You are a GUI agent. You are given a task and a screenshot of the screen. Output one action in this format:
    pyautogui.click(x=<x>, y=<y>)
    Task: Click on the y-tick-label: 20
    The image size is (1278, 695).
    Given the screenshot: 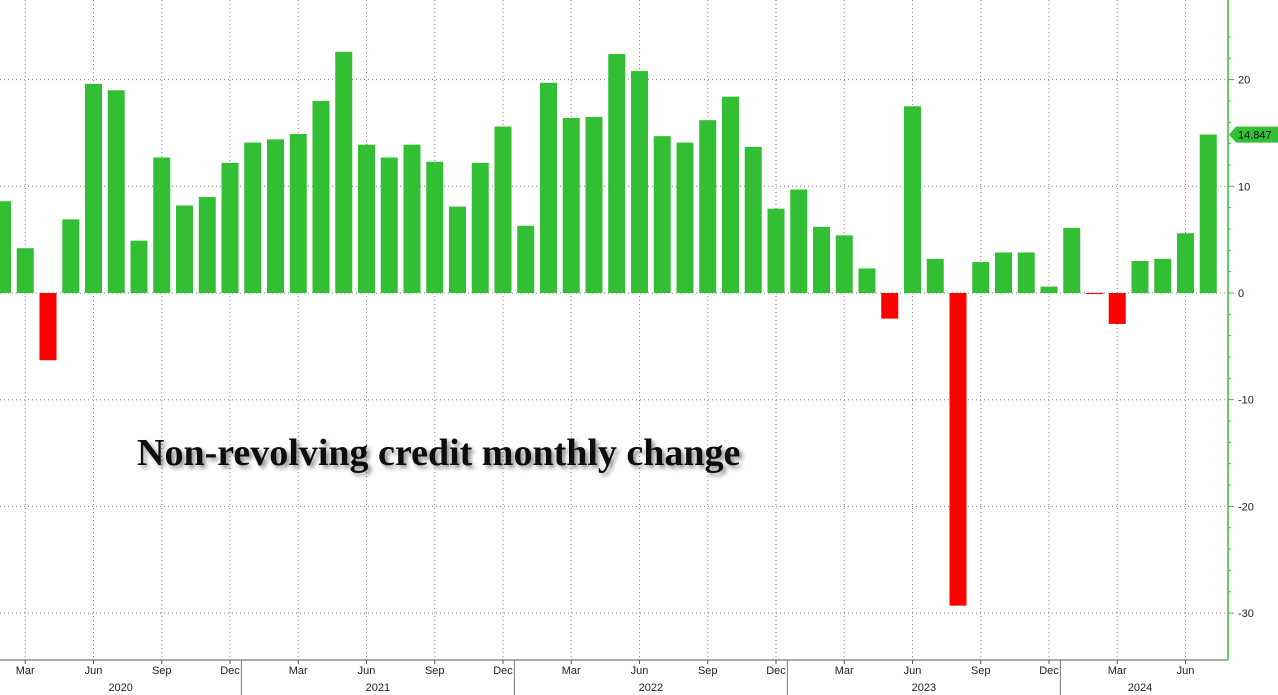 What is the action you would take?
    pyautogui.click(x=1244, y=81)
    